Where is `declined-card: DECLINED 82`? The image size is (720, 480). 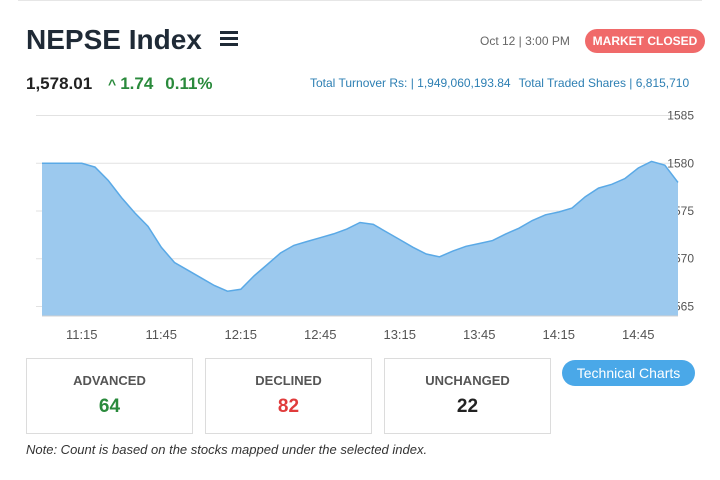 declined-card: DECLINED 82 is located at coordinates (288, 396).